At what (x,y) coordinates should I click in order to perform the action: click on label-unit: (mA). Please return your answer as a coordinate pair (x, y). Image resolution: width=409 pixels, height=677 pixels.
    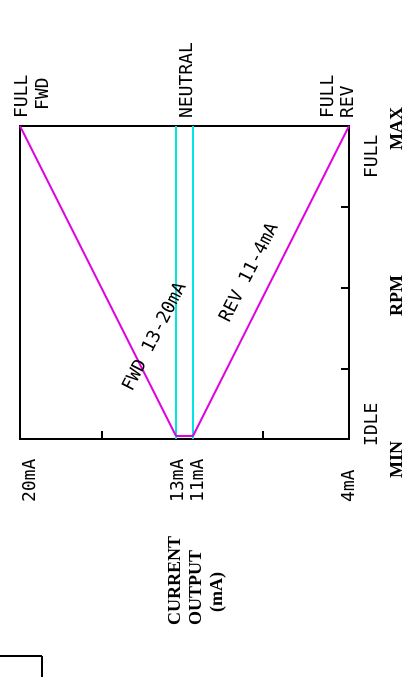
    Looking at the image, I should click on (216, 592).